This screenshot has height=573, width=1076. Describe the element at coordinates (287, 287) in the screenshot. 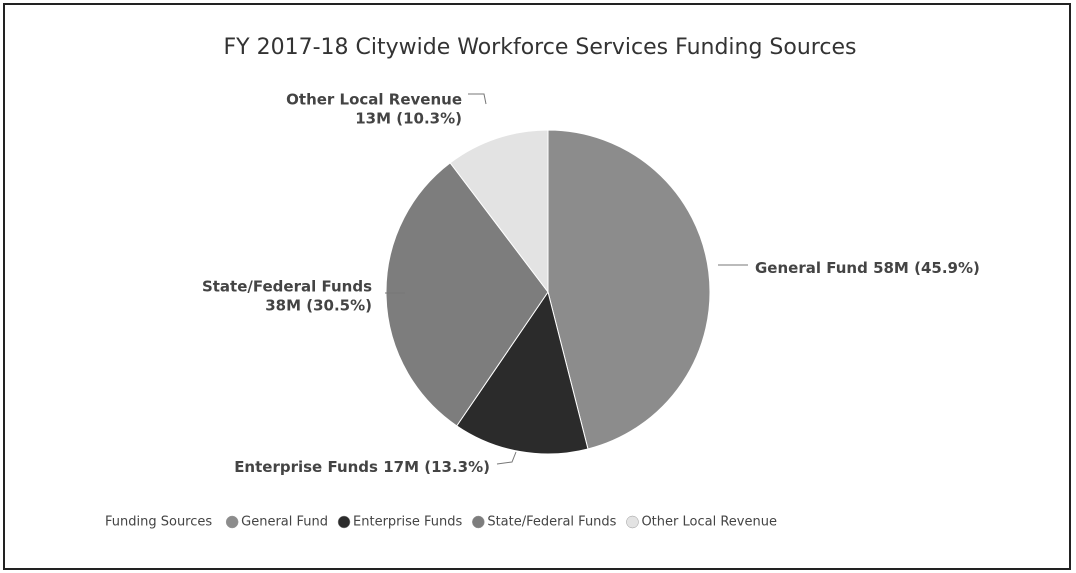

I see `data-label-category: State/Federal Funds` at that location.